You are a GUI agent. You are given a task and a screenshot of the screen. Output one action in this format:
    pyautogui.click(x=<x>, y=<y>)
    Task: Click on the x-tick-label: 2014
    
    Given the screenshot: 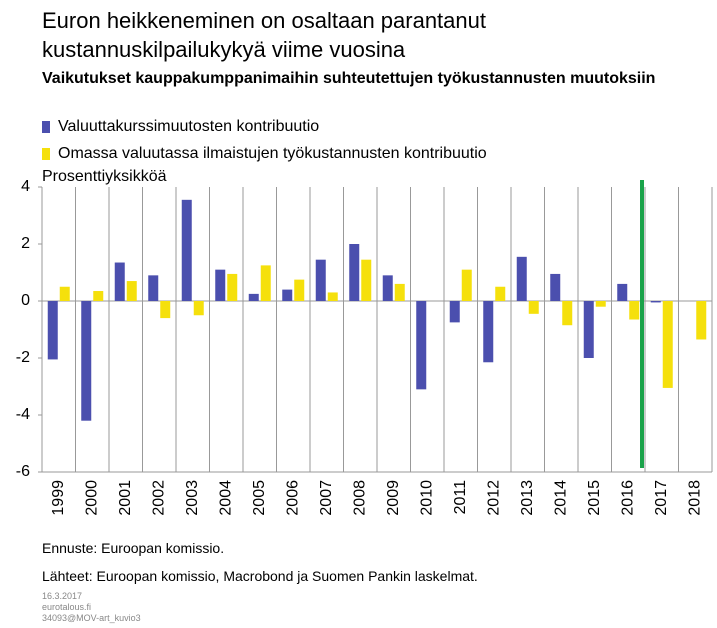 What is the action you would take?
    pyautogui.click(x=560, y=498)
    